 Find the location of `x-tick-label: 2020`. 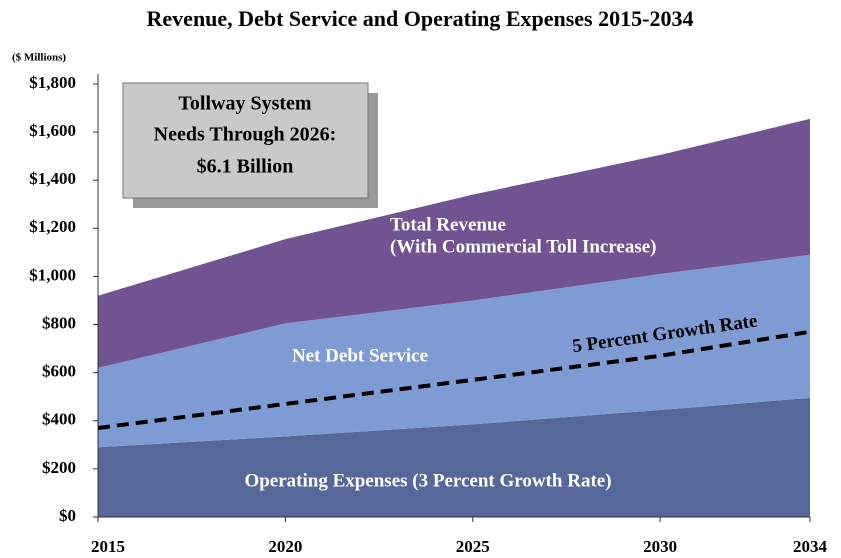

x-tick-label: 2020 is located at coordinates (285, 546).